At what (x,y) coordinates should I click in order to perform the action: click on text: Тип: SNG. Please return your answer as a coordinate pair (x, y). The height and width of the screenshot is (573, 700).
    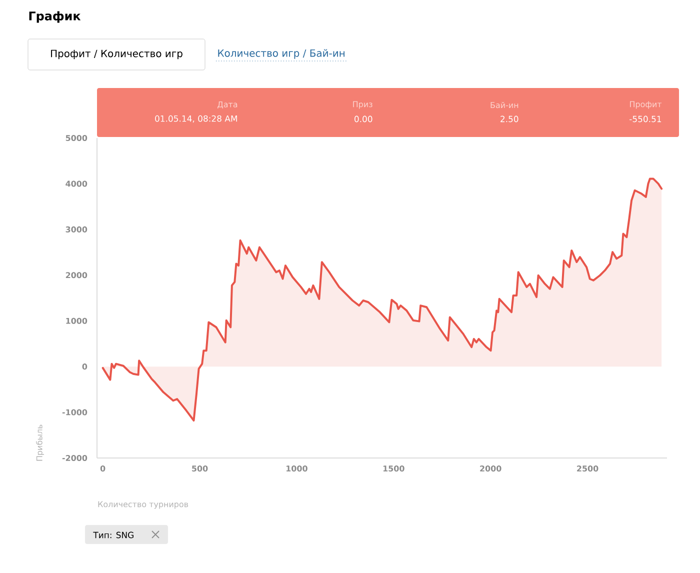
    Looking at the image, I should click on (113, 535).